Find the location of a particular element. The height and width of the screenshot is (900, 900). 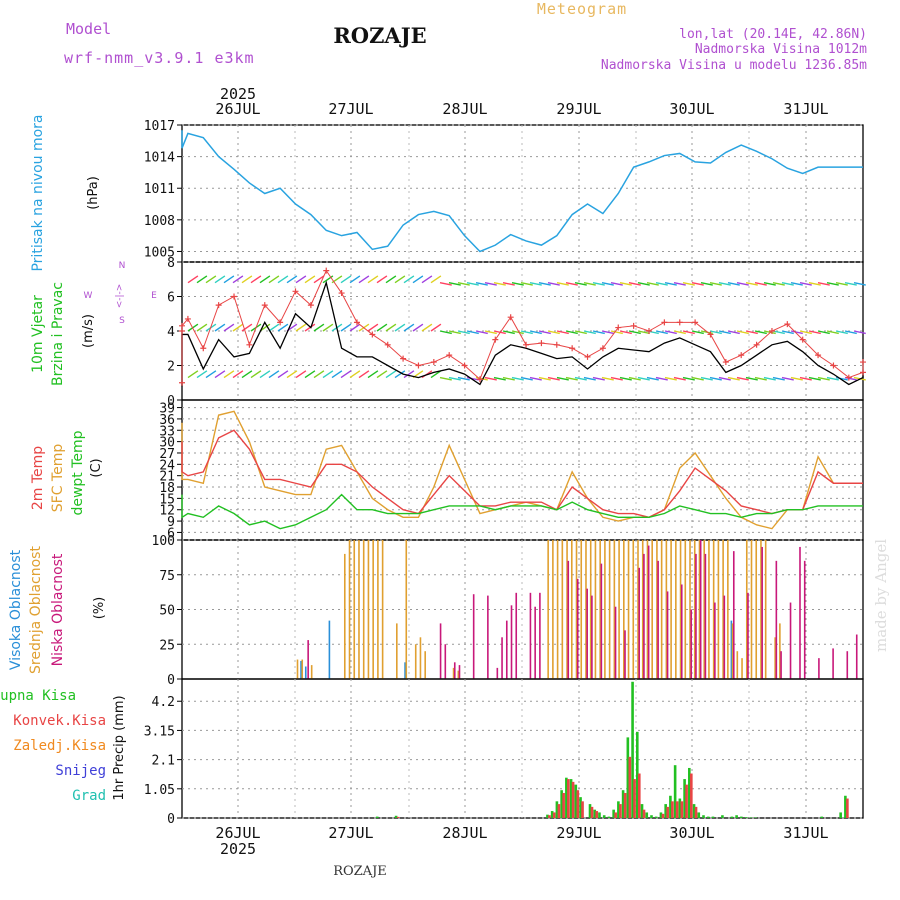

temp2m-line is located at coordinates (522, 474).